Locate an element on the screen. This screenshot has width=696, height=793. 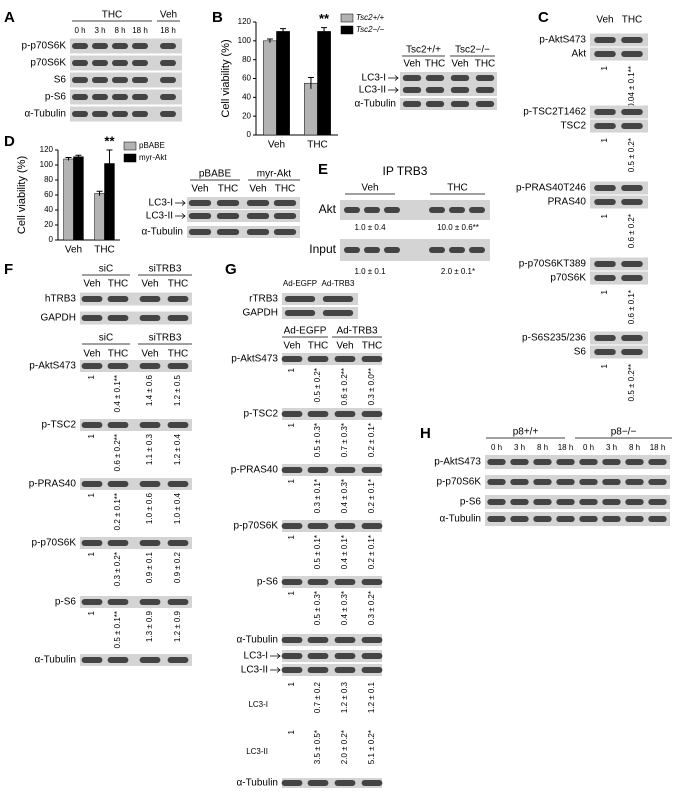
row-label: LC3-II is located at coordinates (254, 670).